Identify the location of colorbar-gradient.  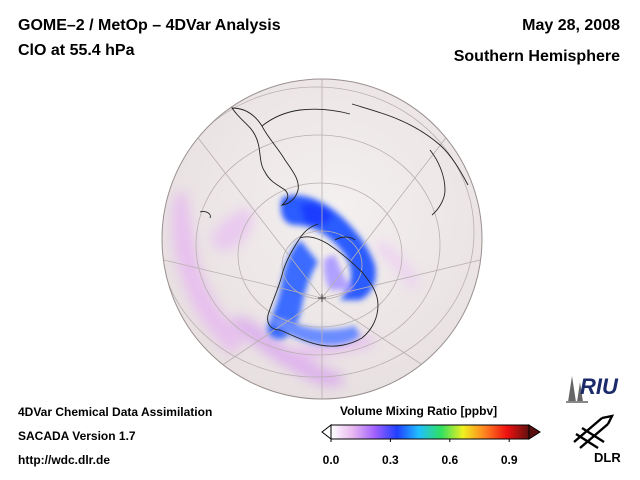
(430, 432).